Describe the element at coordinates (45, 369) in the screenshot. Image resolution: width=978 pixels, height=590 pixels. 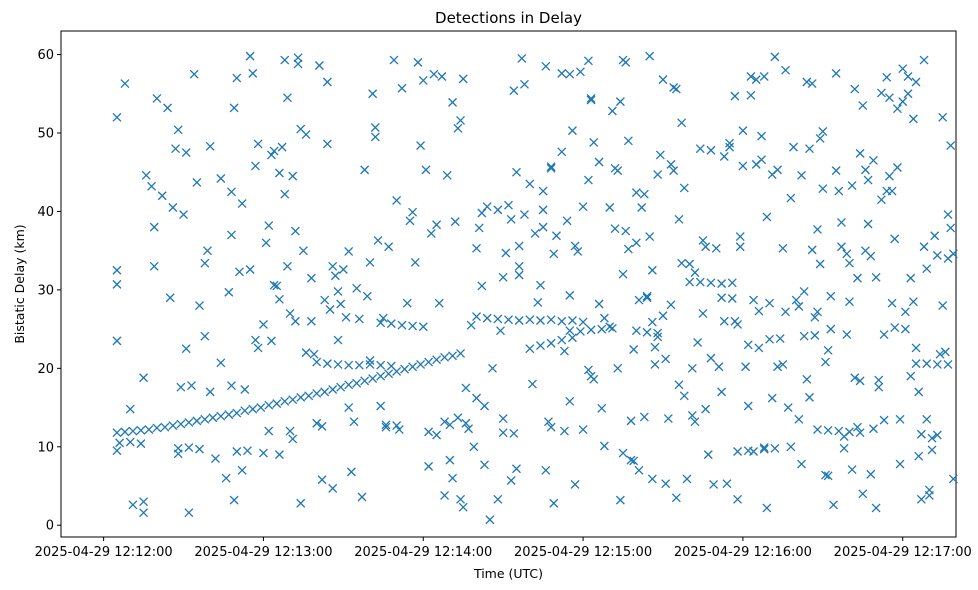
I see `y-tick-label: 20` at that location.